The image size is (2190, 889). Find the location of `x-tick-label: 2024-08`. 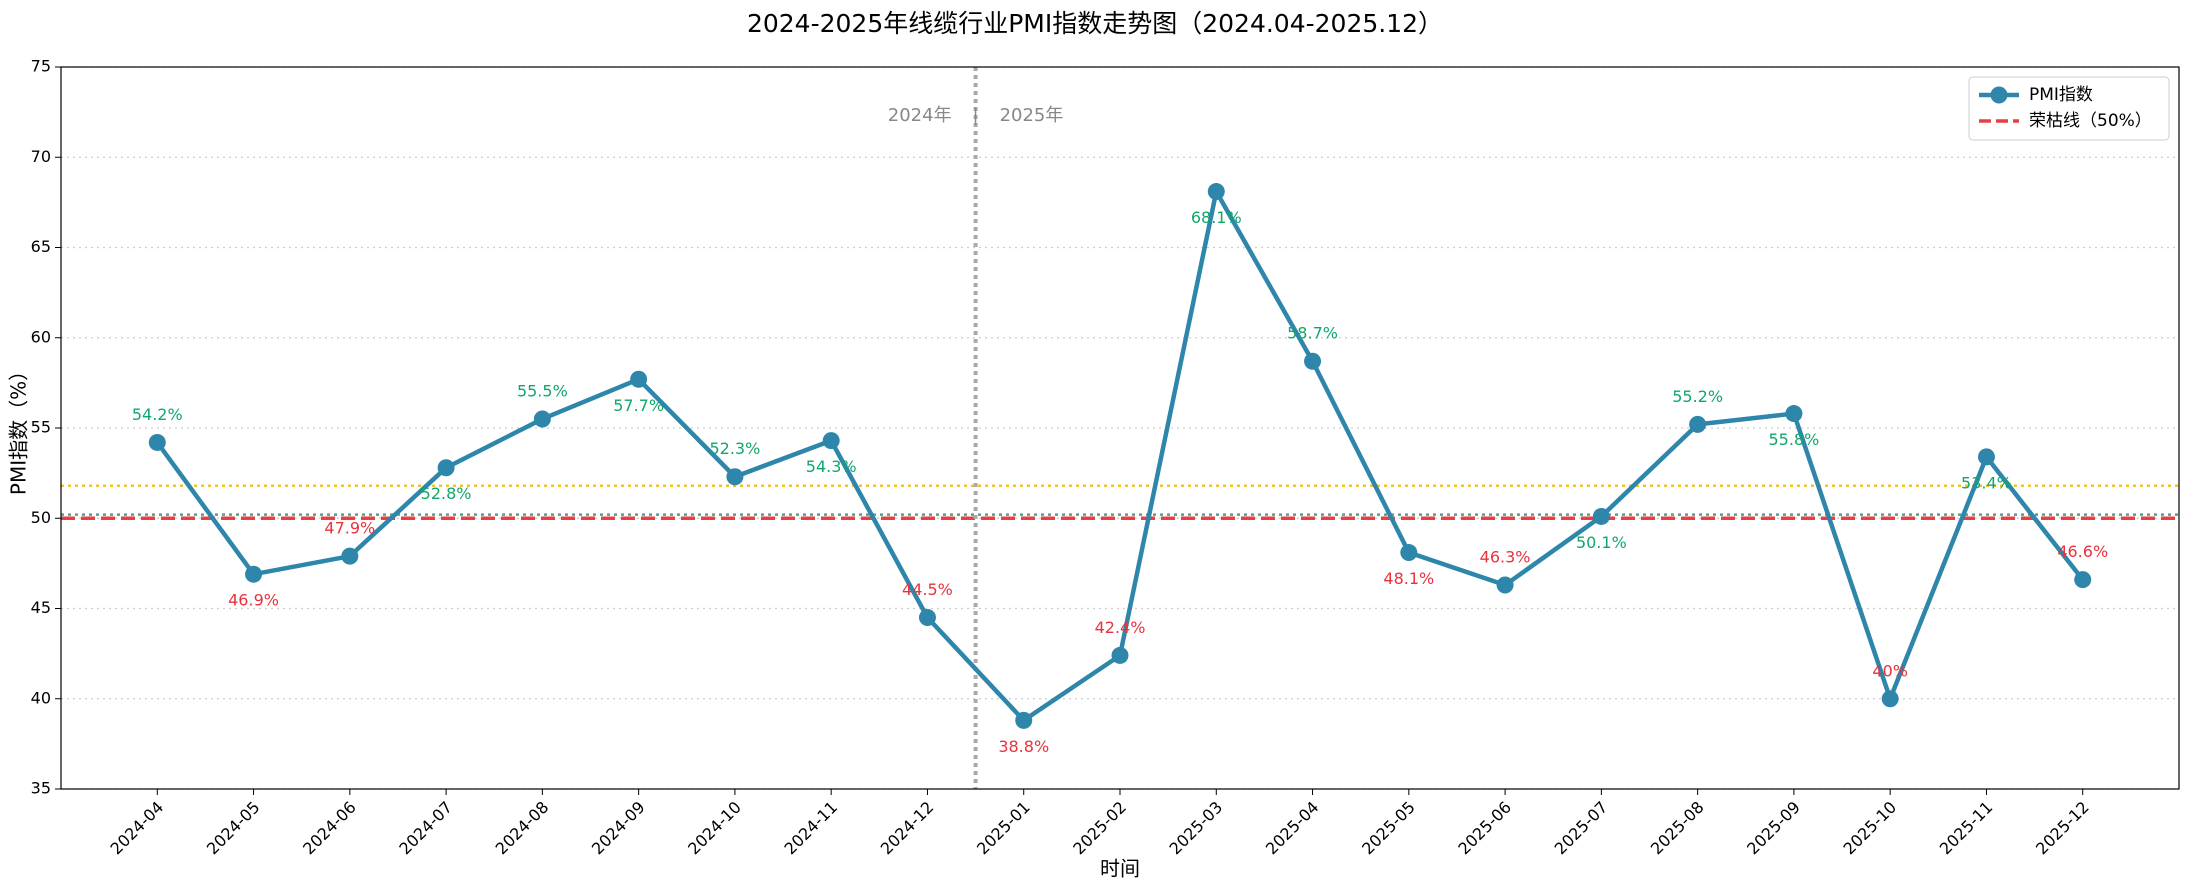

x-tick-label: 2024-08 is located at coordinates (522, 828).